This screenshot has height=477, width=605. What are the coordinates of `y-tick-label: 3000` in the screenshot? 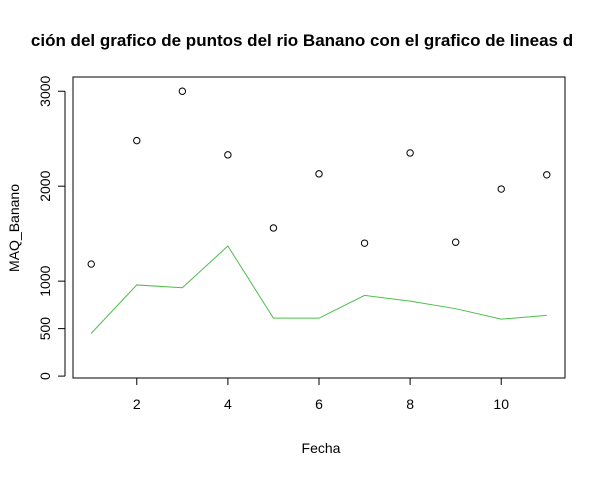 It's located at (45, 90).